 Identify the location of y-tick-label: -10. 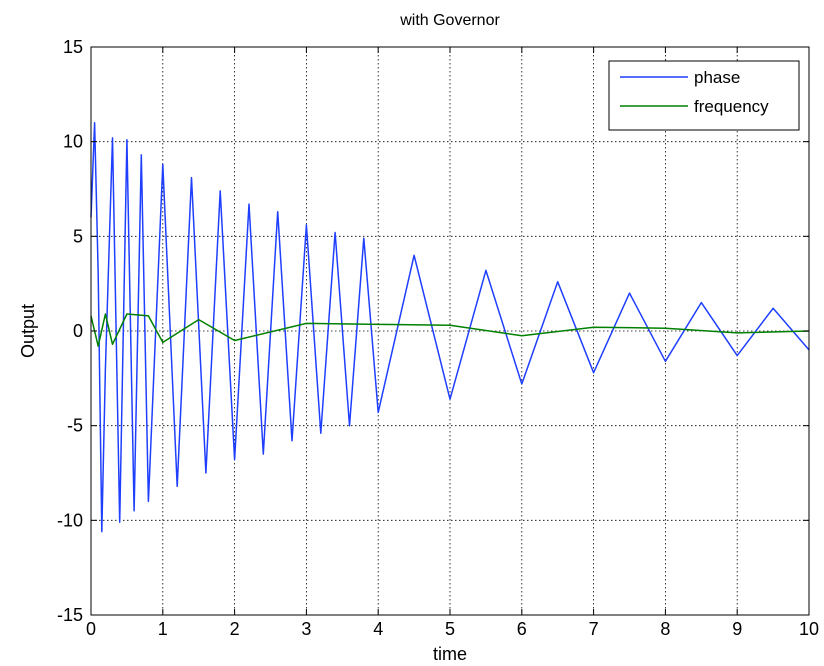
(70, 520).